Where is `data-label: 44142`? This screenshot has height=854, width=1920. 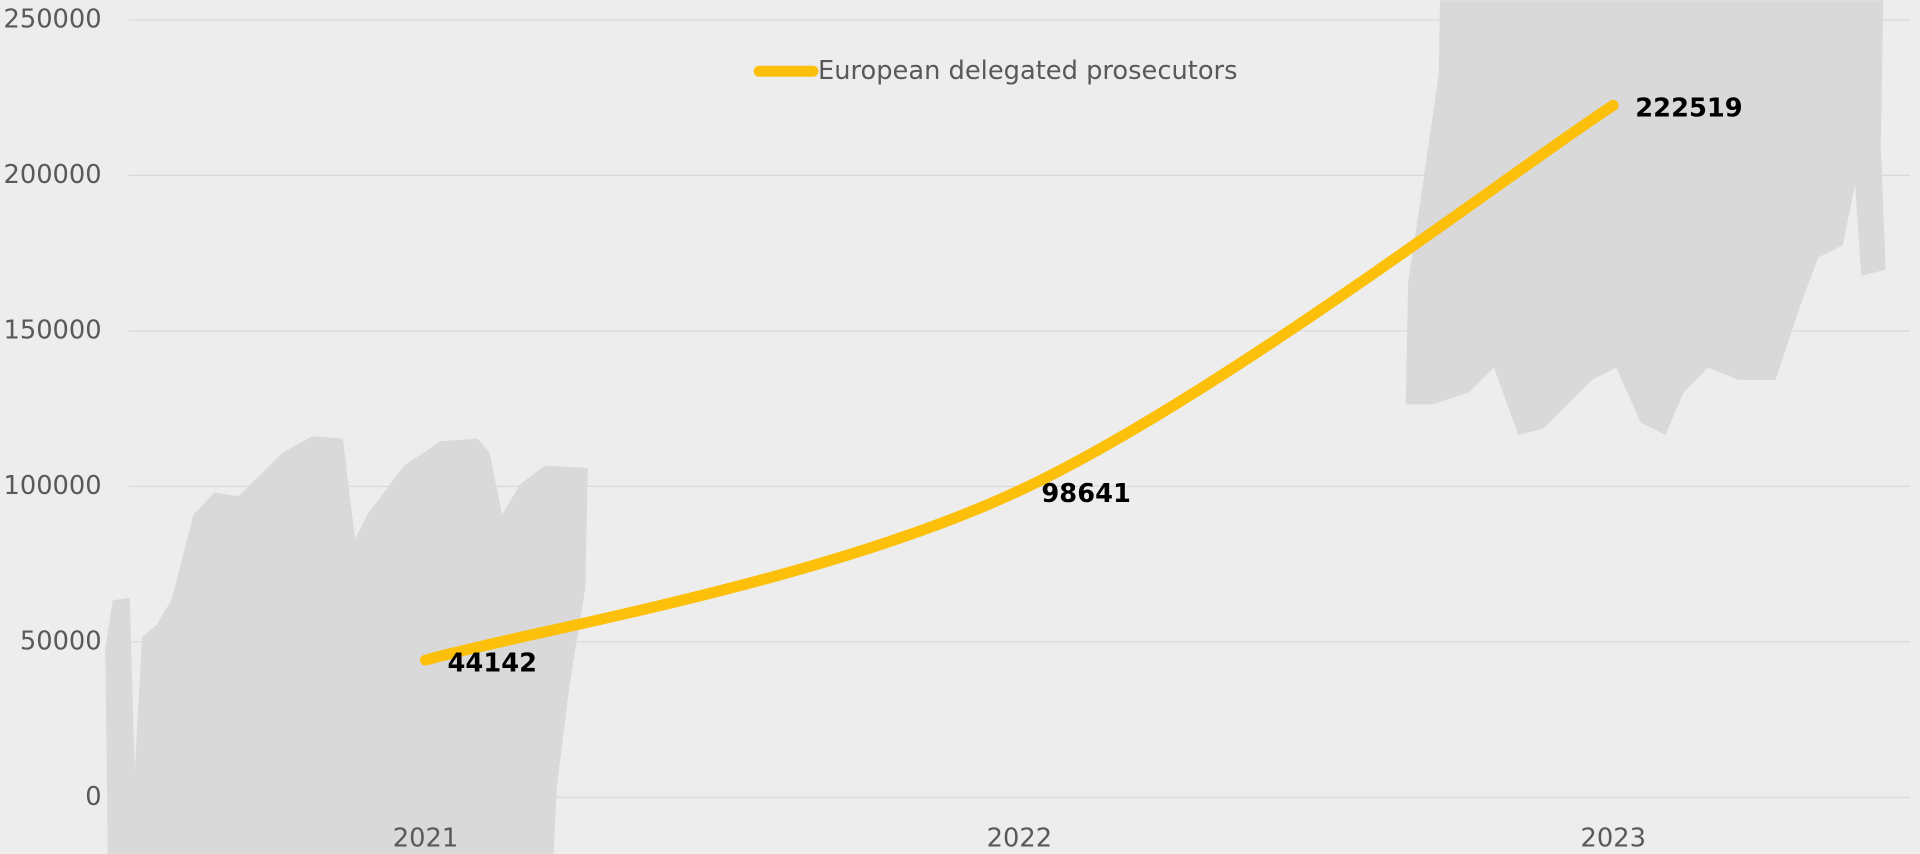
data-label: 44142 is located at coordinates (492, 663).